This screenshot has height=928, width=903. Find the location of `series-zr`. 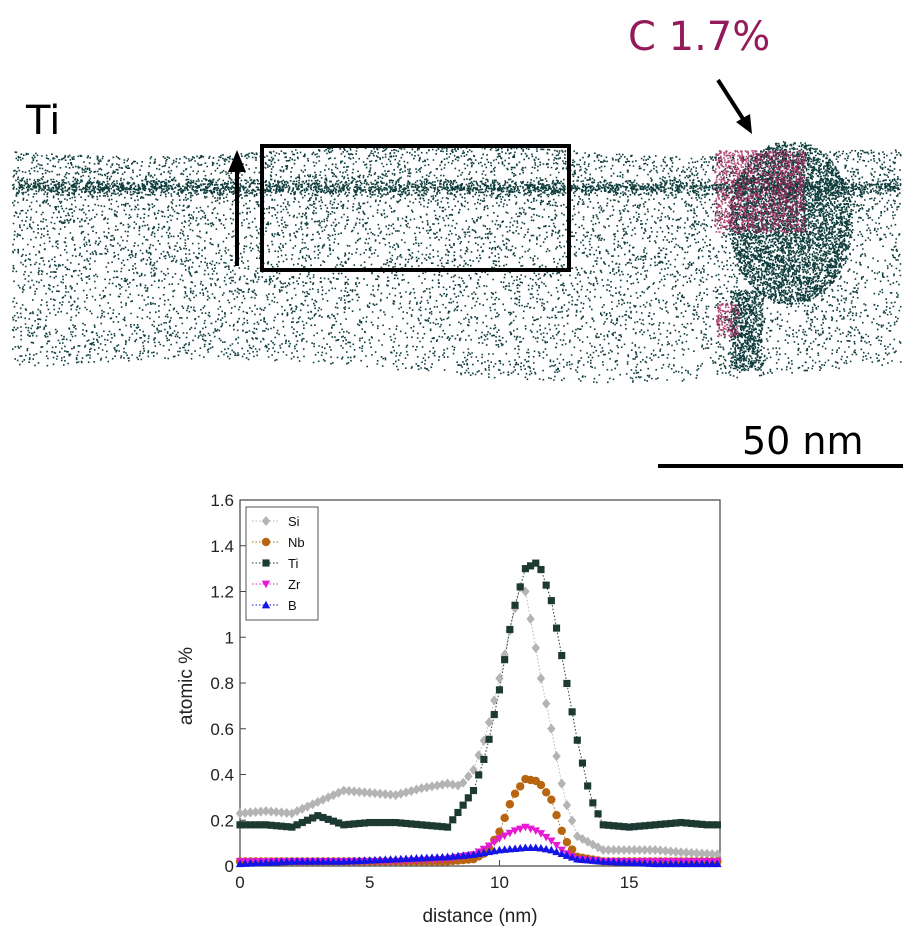

series-zr is located at coordinates (478, 844).